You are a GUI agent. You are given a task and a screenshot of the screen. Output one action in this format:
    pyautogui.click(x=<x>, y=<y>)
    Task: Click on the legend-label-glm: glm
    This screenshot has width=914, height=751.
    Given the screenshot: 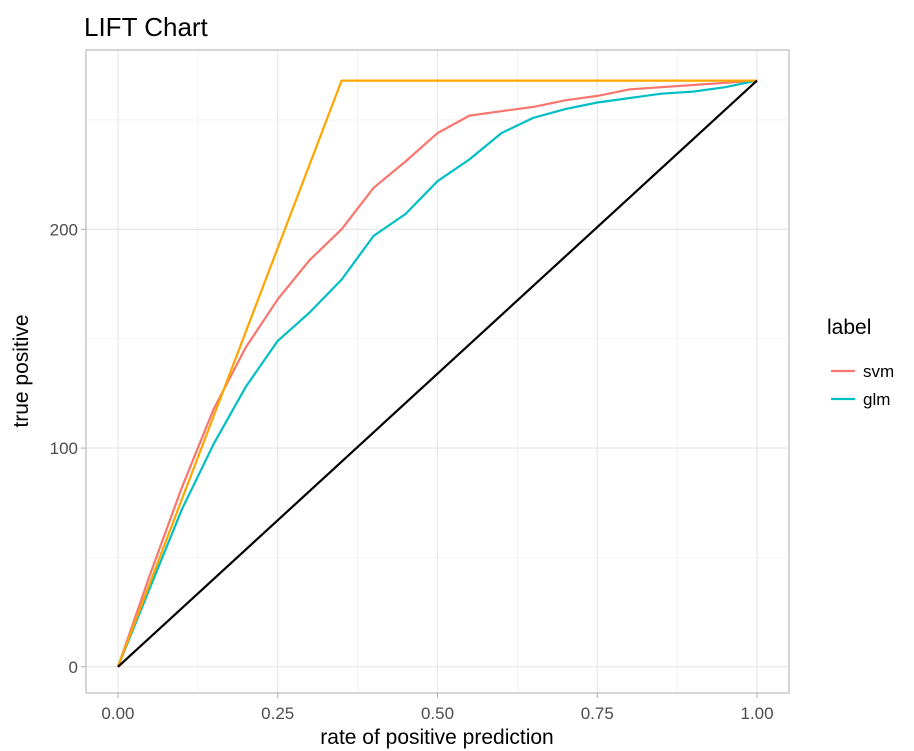 What is the action you would take?
    pyautogui.click(x=876, y=399)
    